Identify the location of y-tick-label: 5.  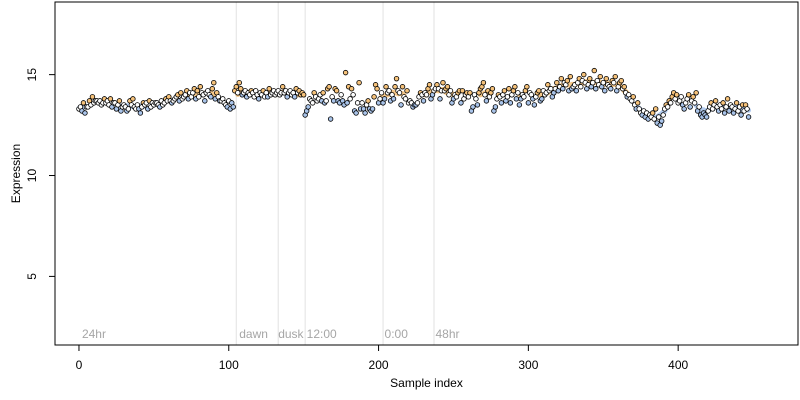
(32, 276).